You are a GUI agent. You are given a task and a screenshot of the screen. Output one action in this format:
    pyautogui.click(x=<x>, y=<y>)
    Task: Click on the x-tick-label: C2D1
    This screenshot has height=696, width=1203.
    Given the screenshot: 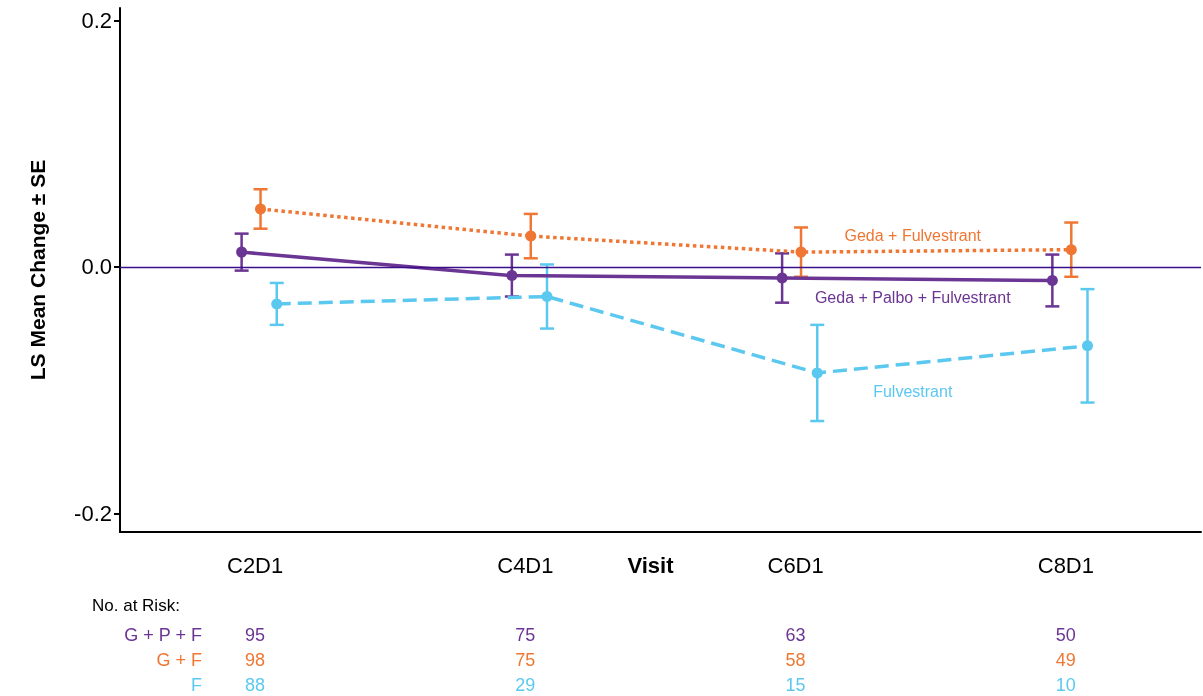 What is the action you would take?
    pyautogui.click(x=255, y=565)
    